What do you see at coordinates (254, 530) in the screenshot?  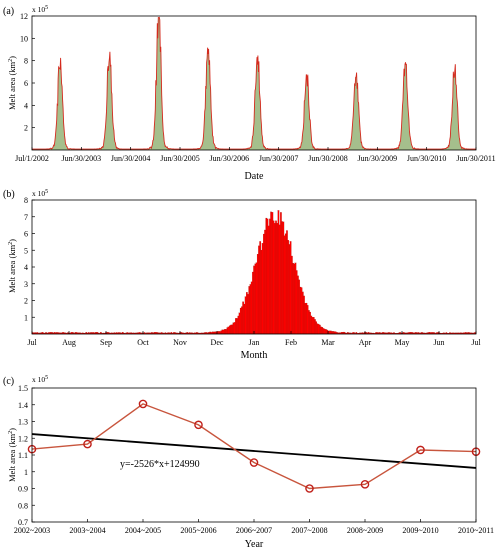 I see `panel-c-x-tick-label: 2006~2007` at bounding box center [254, 530].